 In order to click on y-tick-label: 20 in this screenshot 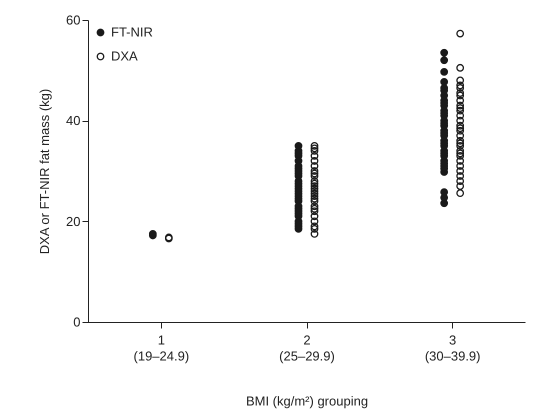, I will do `click(73, 221)`.